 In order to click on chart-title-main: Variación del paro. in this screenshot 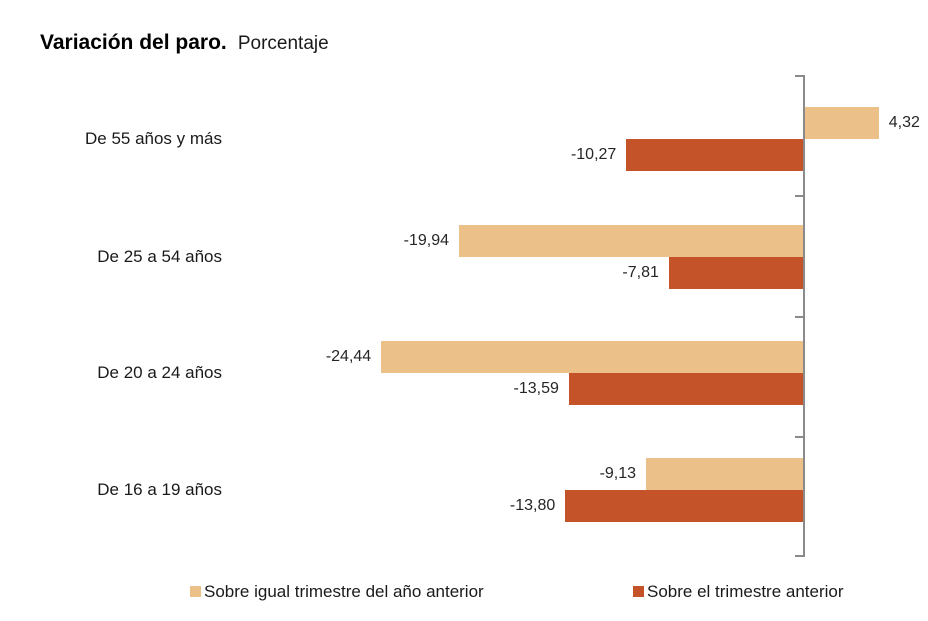, I will do `click(133, 42)`.